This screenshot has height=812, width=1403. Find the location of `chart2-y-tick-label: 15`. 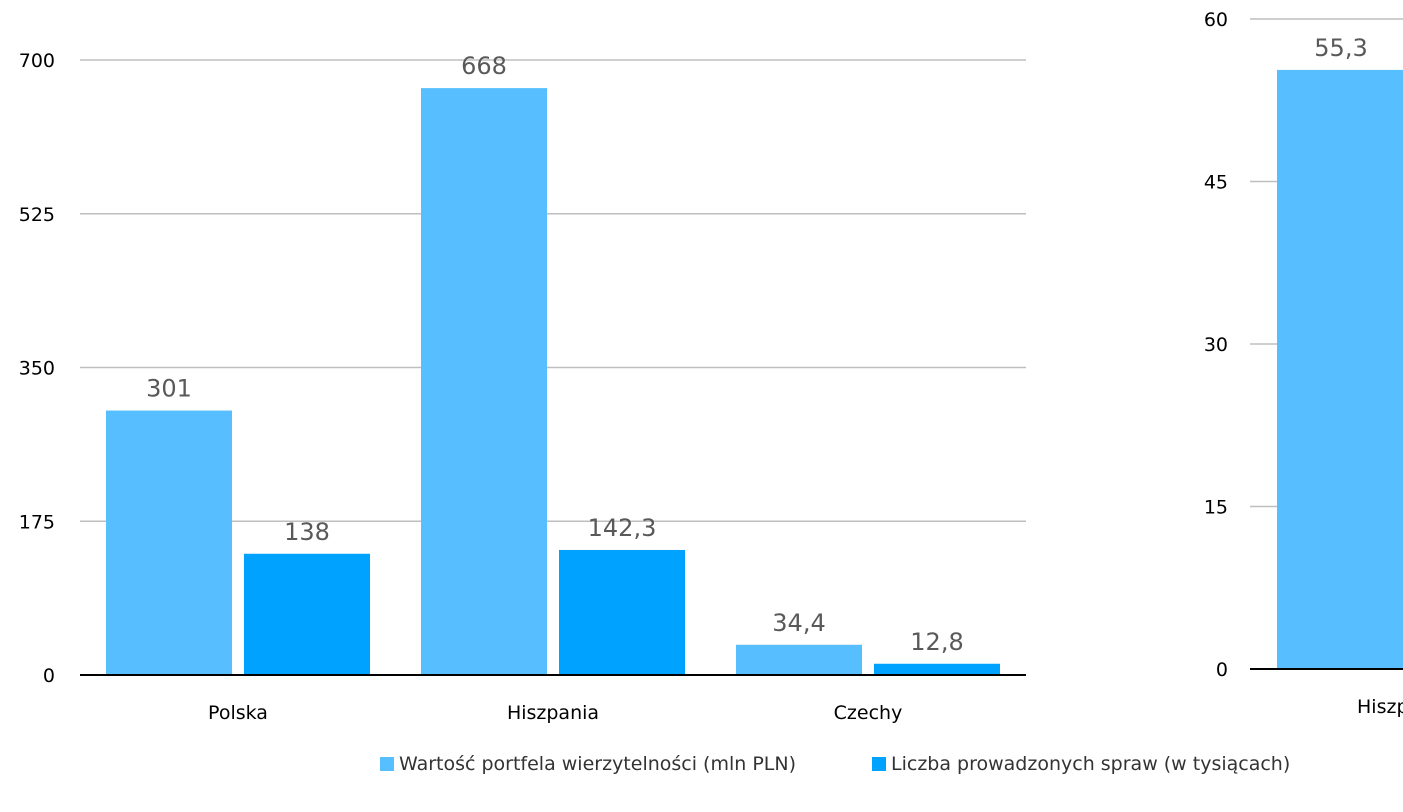

chart2-y-tick-label: 15 is located at coordinates (1216, 508).